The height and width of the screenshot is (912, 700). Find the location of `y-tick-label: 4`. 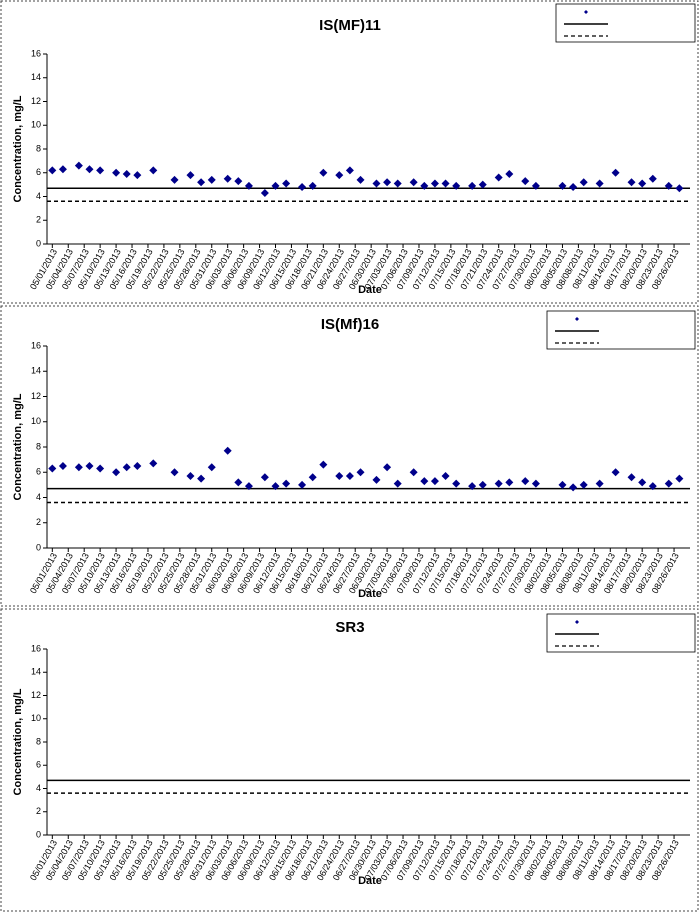

y-tick-label: 4 is located at coordinates (38, 788).